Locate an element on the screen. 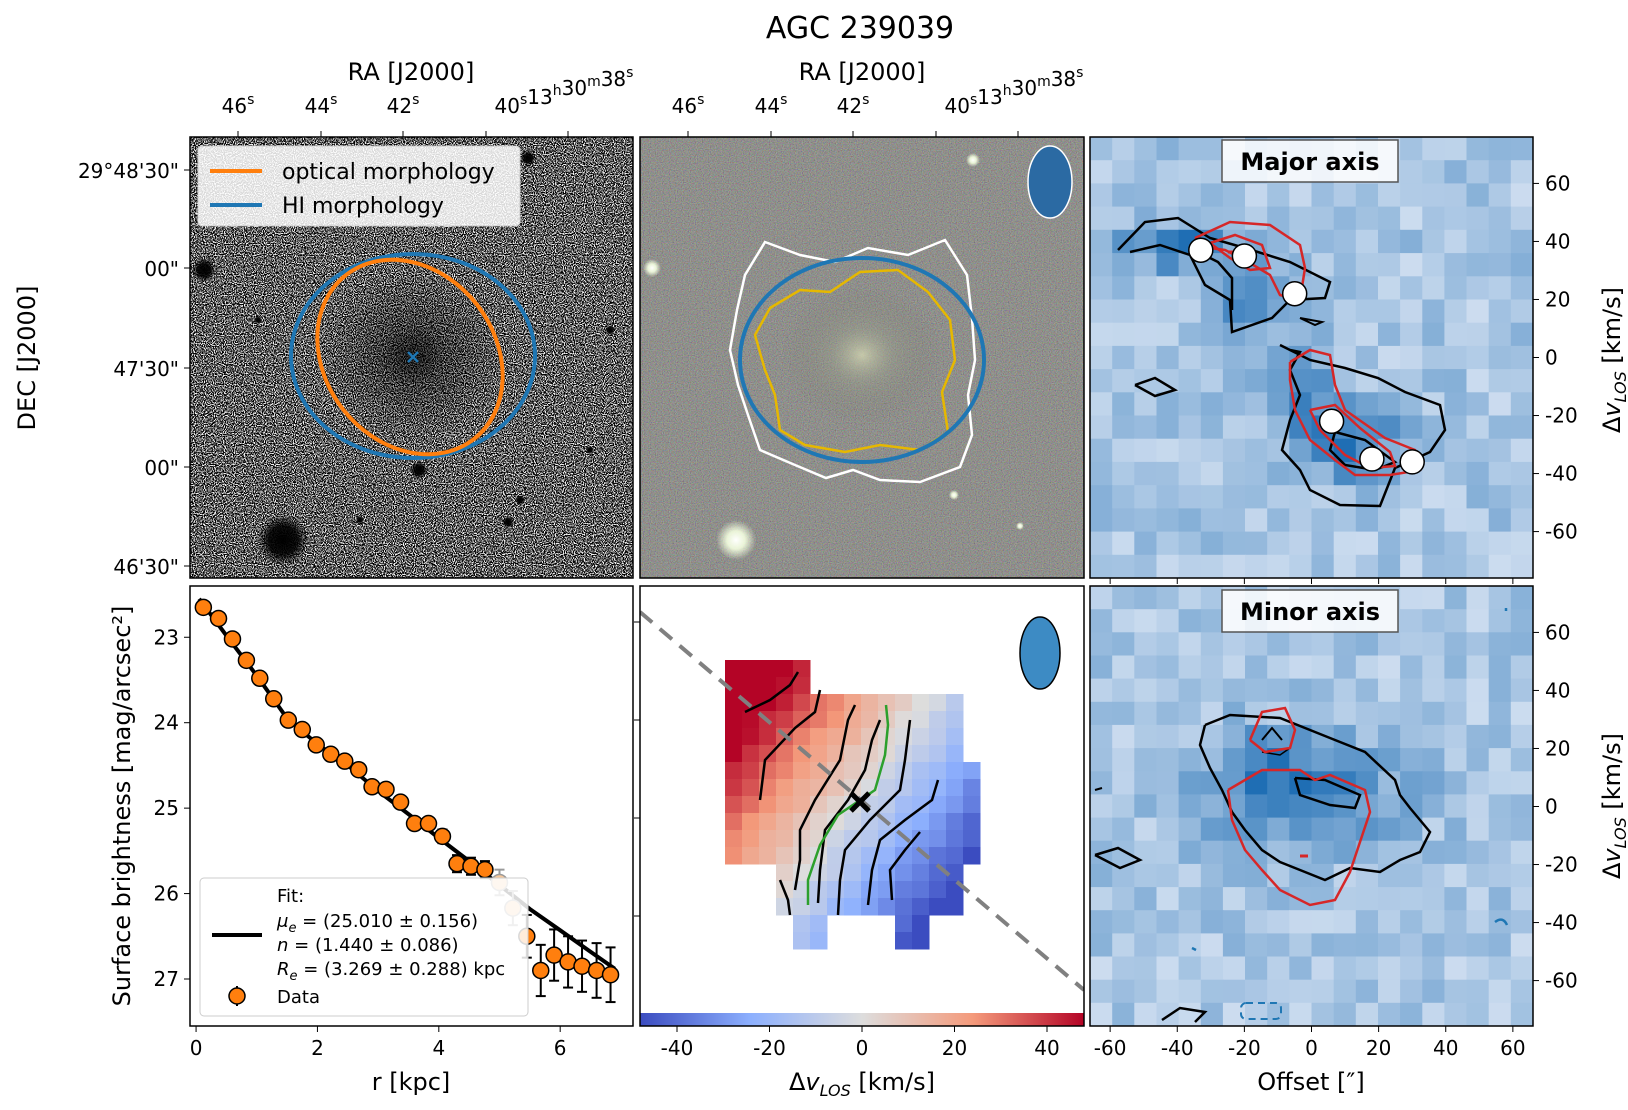  beam-ellipse is located at coordinates (1040, 653).